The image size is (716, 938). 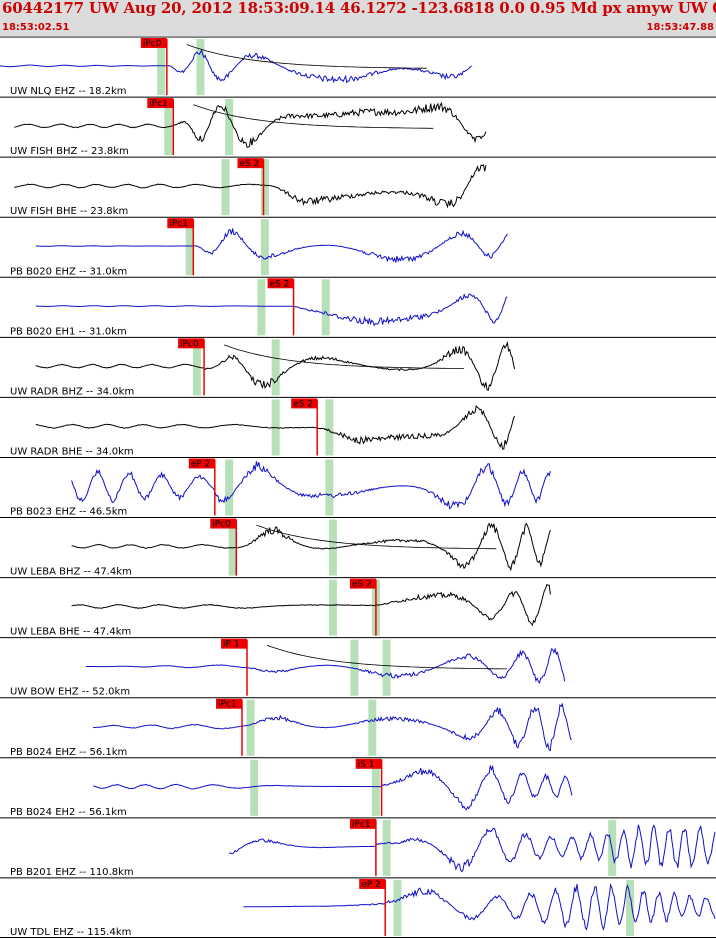 I want to click on channel-row: iPc1 PB B020 EHZ -- 31.0km, so click(x=358, y=246).